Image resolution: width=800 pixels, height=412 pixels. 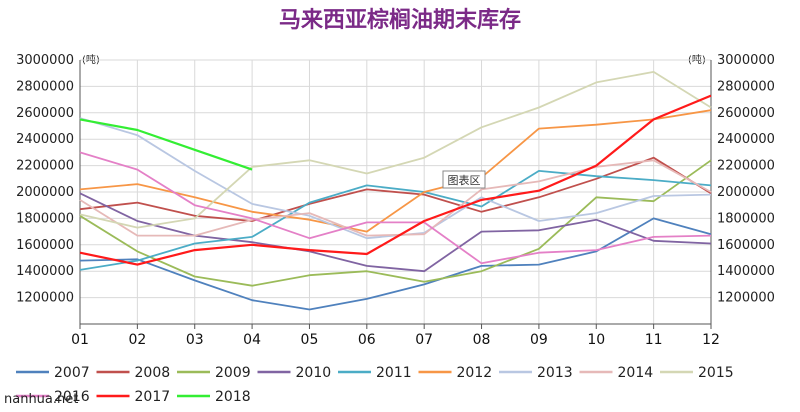 I want to click on legend-label-2016: 2016, so click(x=72, y=397).